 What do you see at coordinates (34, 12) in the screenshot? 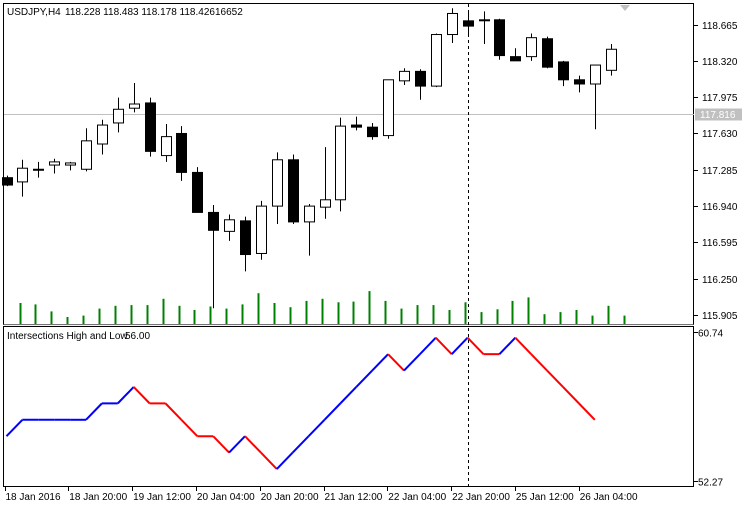
I see `symbol-timeframe-label: USDJPY,H4` at bounding box center [34, 12].